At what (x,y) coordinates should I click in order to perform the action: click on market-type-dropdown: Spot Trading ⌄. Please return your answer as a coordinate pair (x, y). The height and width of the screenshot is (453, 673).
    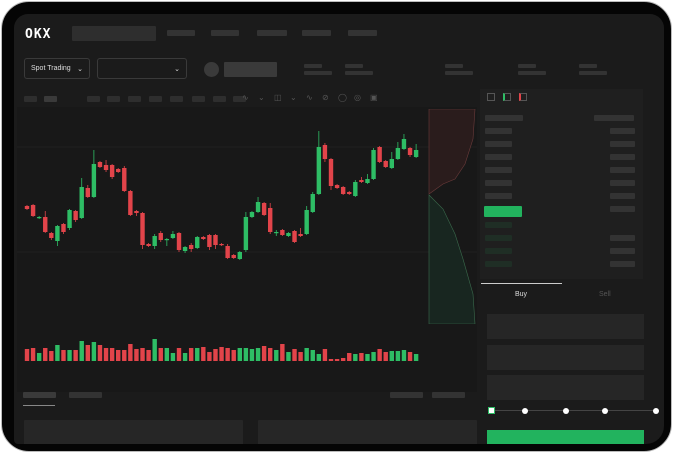
    Looking at the image, I should click on (57, 68).